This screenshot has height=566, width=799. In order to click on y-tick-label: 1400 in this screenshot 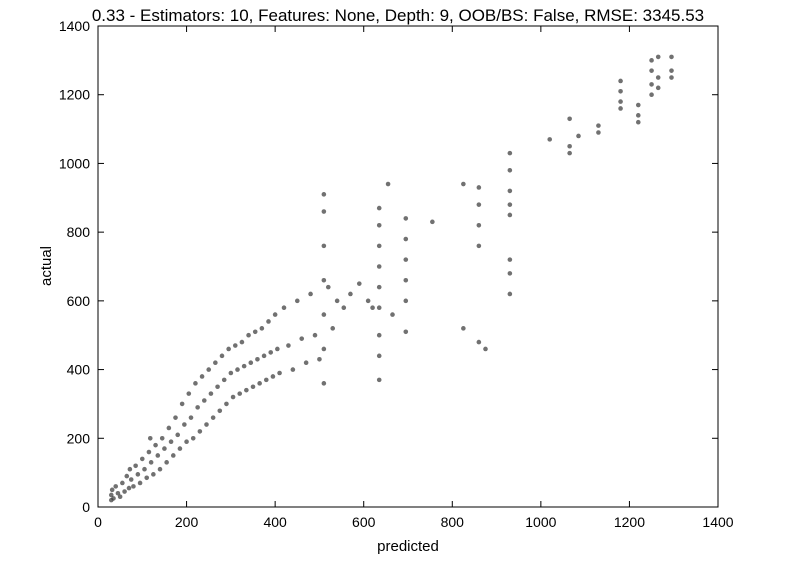, I will do `click(74, 26)`.